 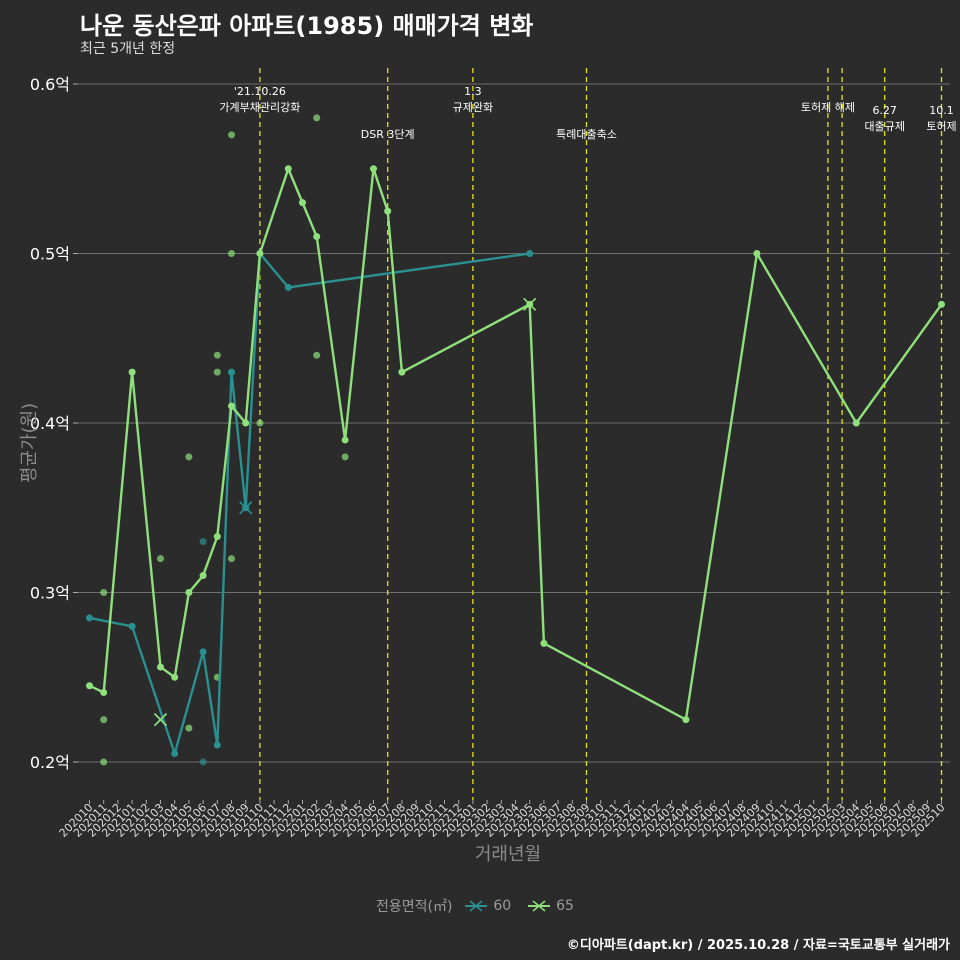 What do you see at coordinates (475, 906) in the screenshot?
I see `legend-key-60-icon` at bounding box center [475, 906].